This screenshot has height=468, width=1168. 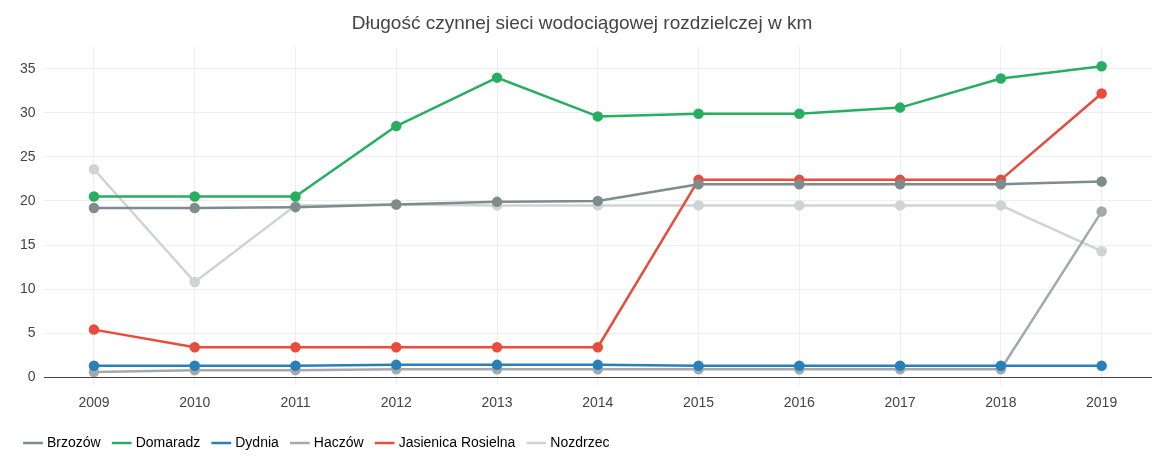 What do you see at coordinates (1102, 402) in the screenshot?
I see `x-tick-label: 2019` at bounding box center [1102, 402].